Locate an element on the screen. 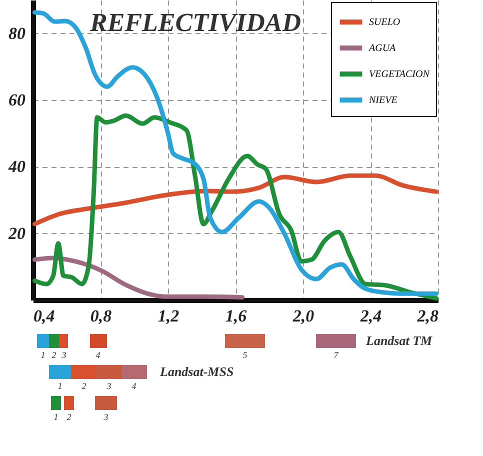  legend-label: VEGETACION is located at coordinates (400, 74).